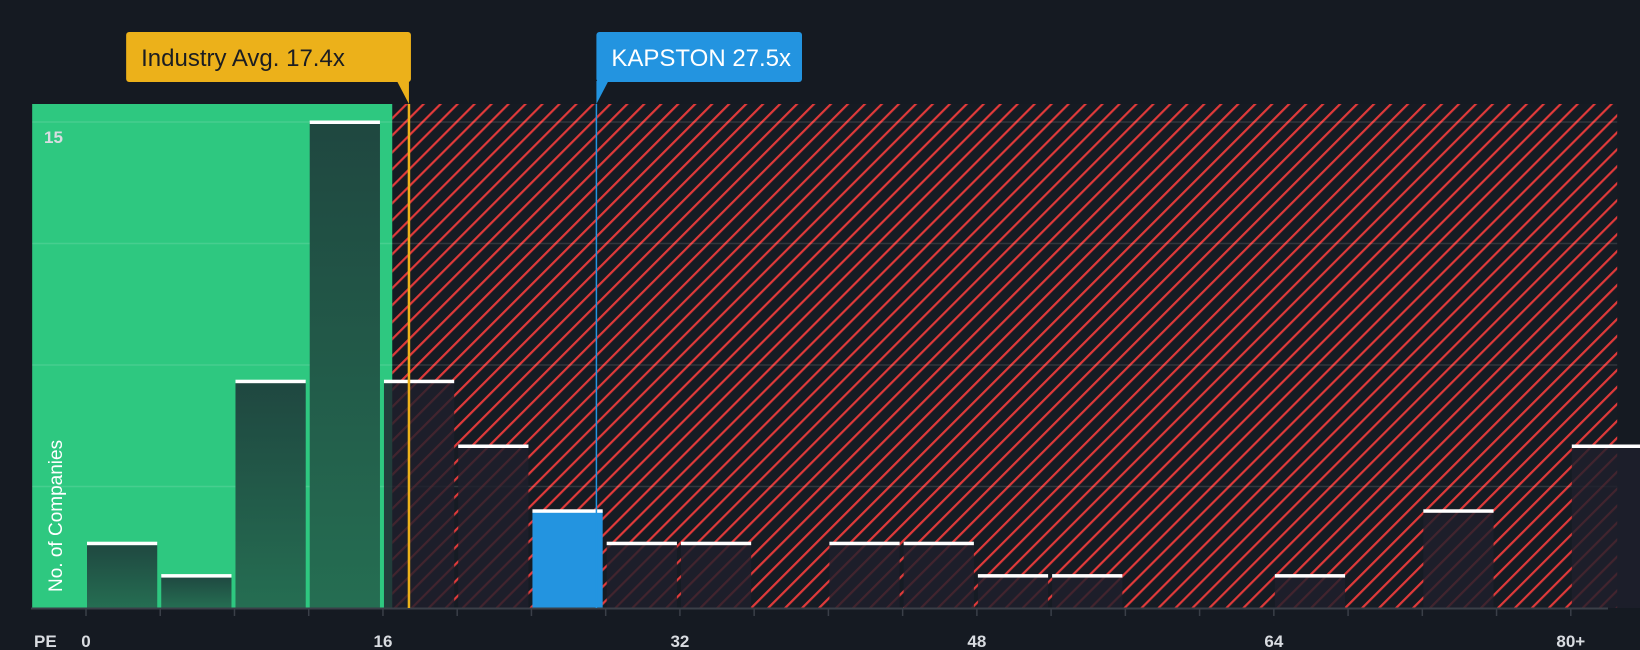 Image resolution: width=1640 pixels, height=650 pixels. What do you see at coordinates (45, 641) in the screenshot?
I see `x-axis-label: PE` at bounding box center [45, 641].